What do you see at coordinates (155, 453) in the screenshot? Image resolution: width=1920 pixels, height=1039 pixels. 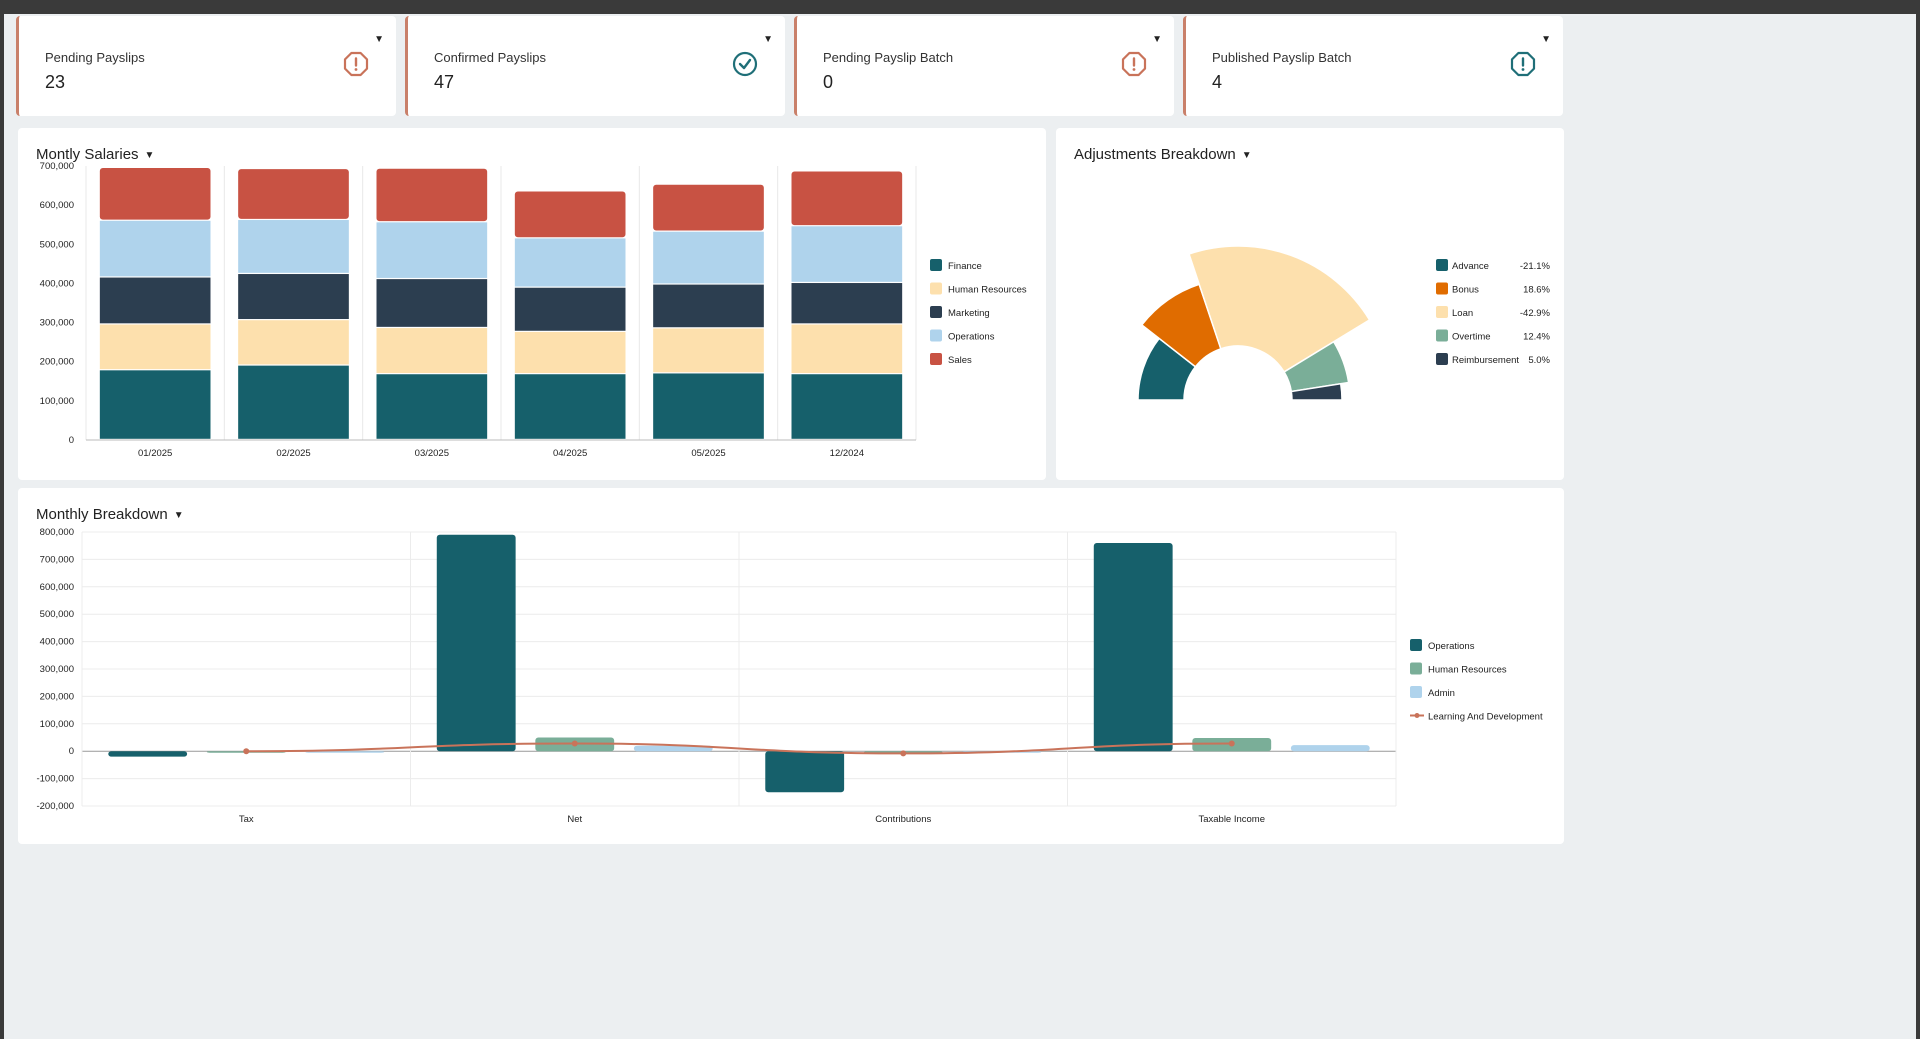 I see `x-tick-label: 01/2025` at bounding box center [155, 453].